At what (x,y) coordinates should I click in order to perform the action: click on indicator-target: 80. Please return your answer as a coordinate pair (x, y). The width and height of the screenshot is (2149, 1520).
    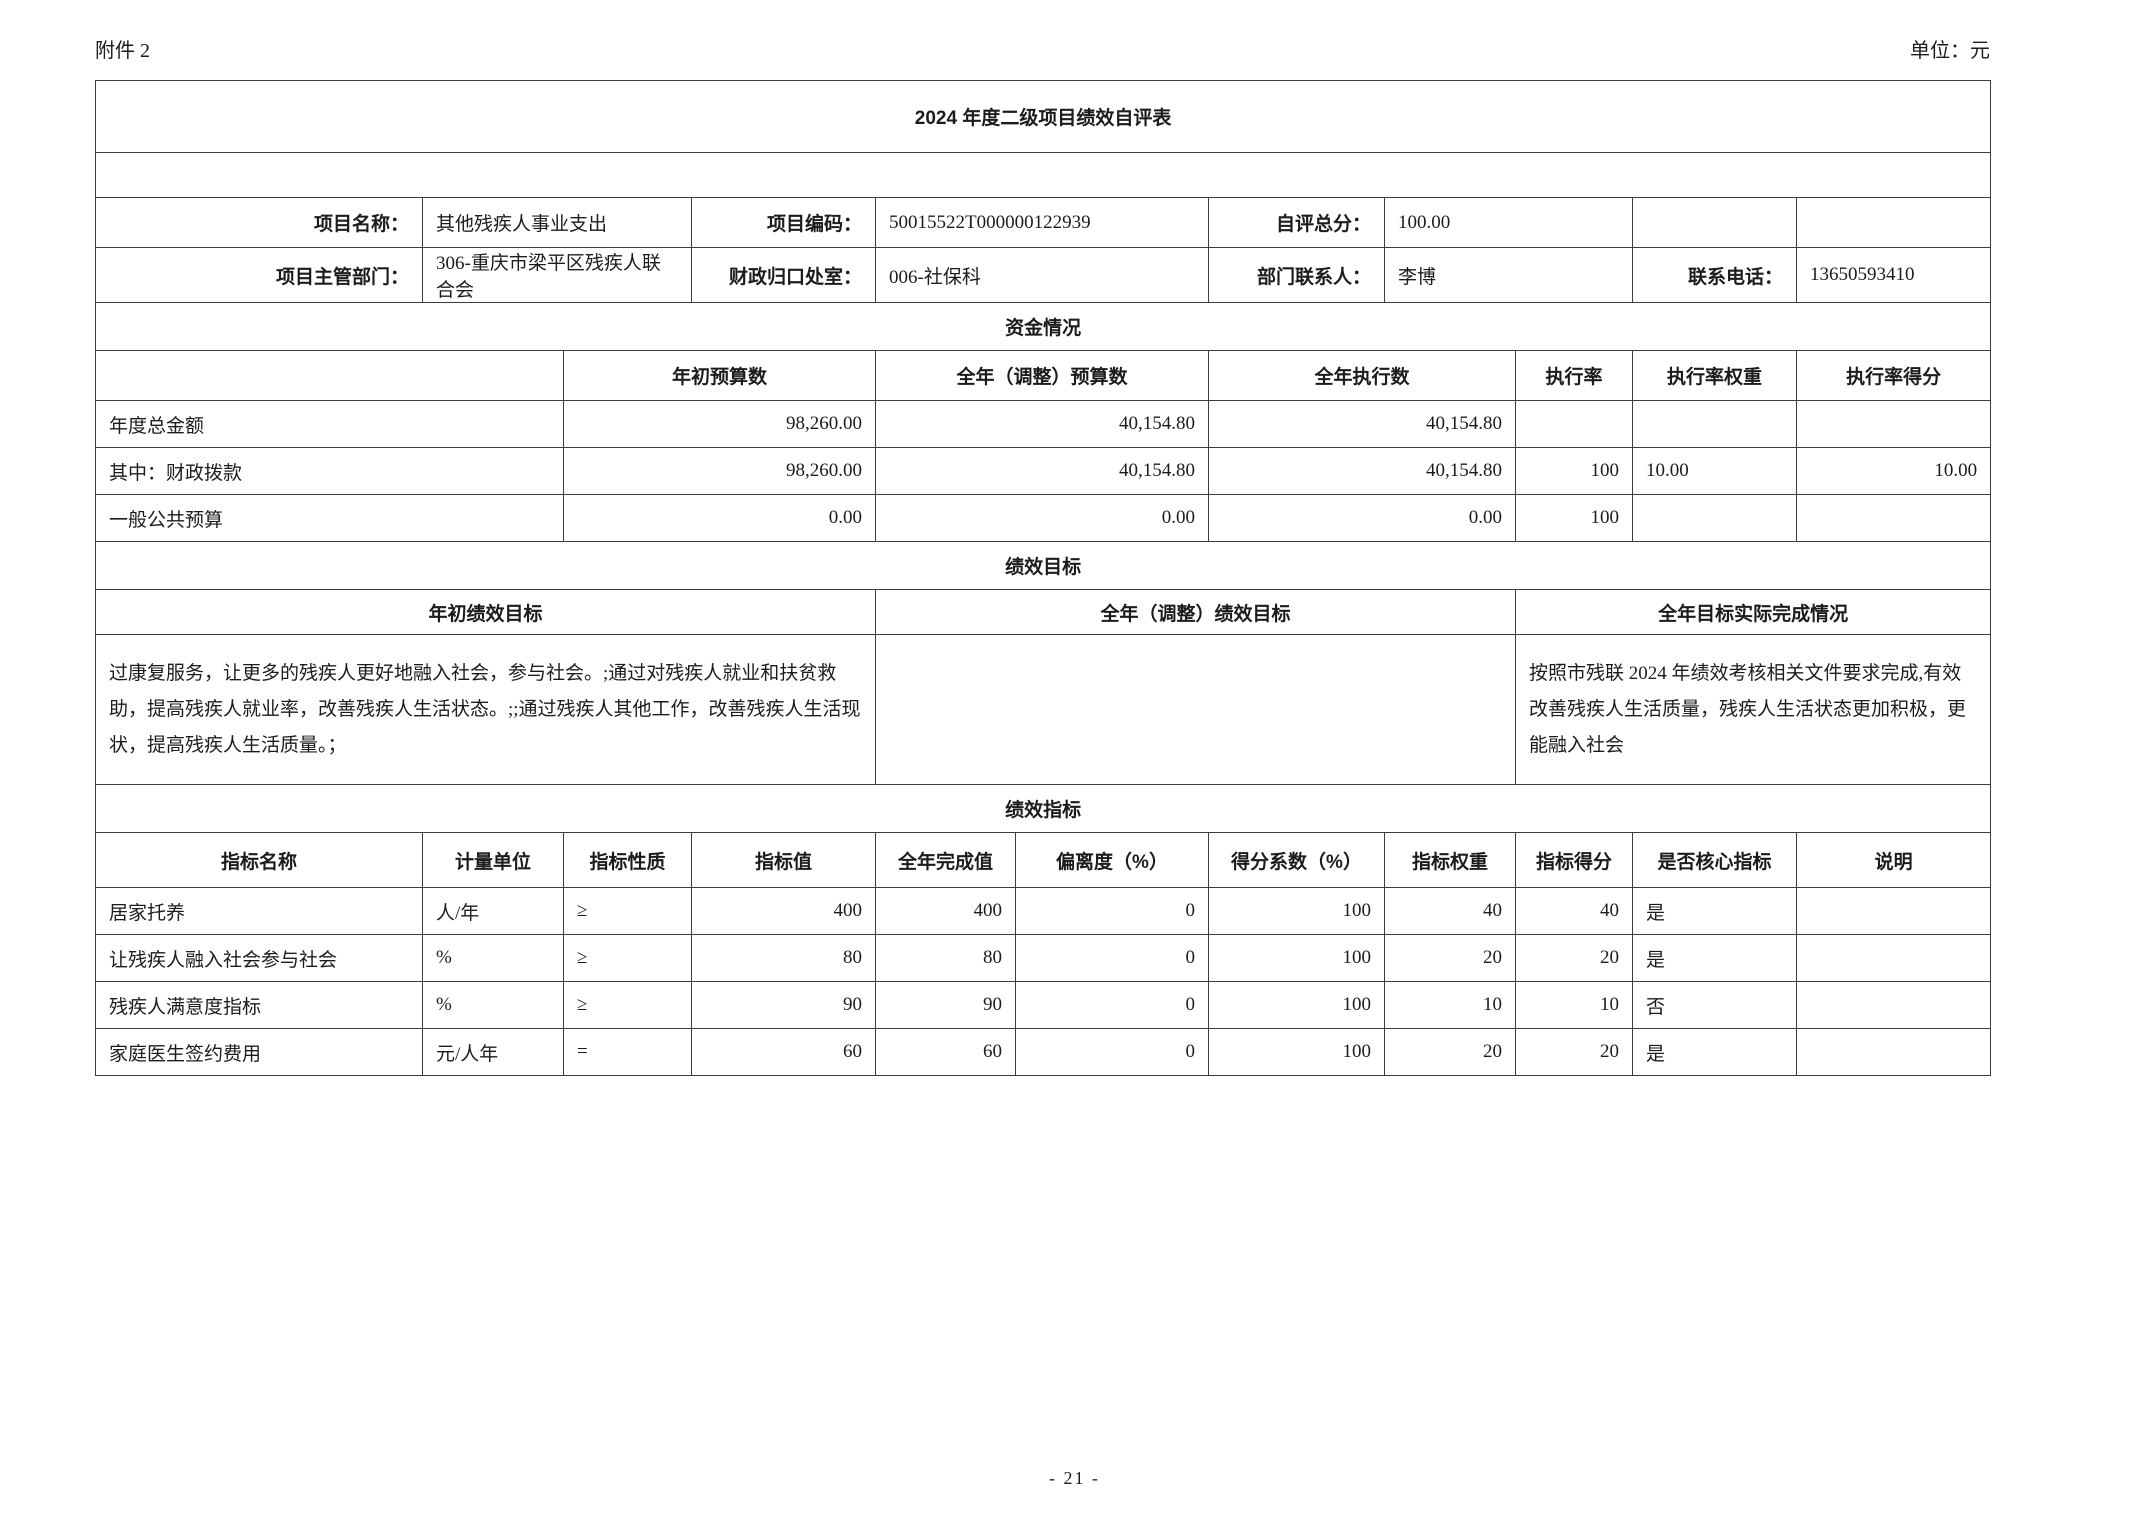
    Looking at the image, I should click on (783, 958).